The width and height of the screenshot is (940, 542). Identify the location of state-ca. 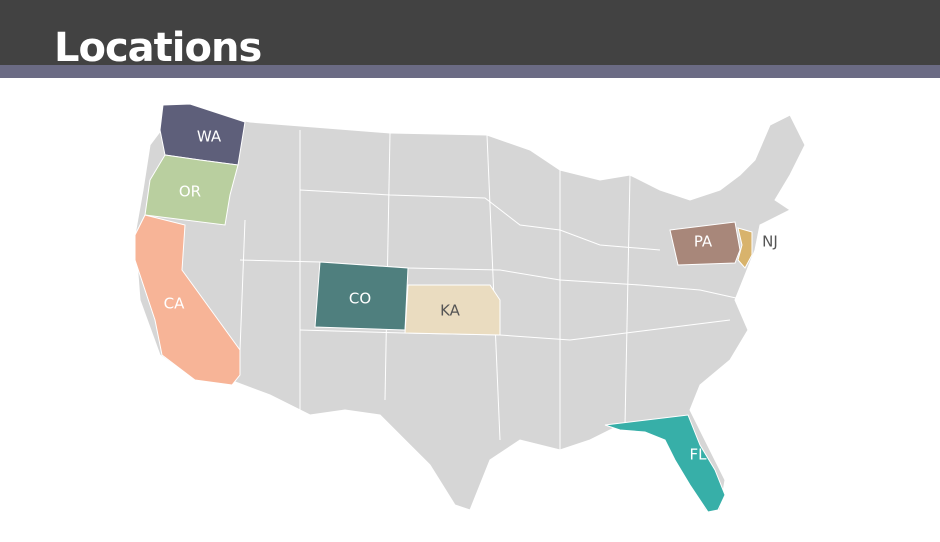
(187, 300).